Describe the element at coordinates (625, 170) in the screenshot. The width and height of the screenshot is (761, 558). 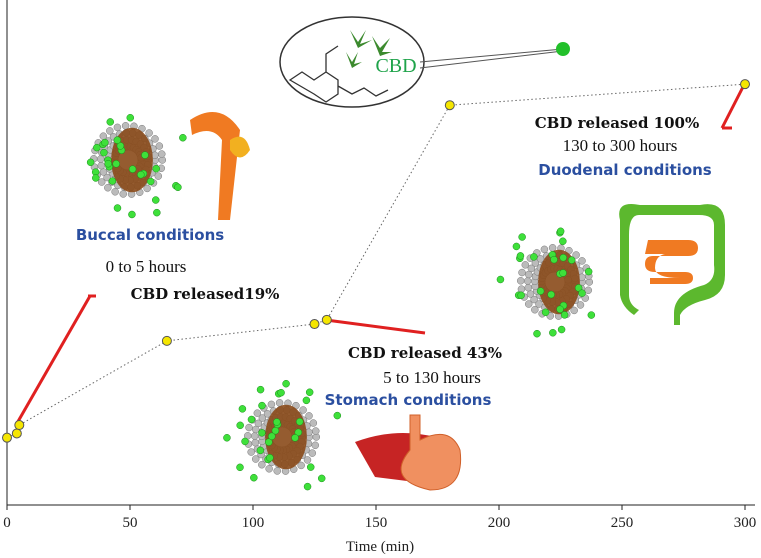
I see `annotation: Duodenal conditions` at that location.